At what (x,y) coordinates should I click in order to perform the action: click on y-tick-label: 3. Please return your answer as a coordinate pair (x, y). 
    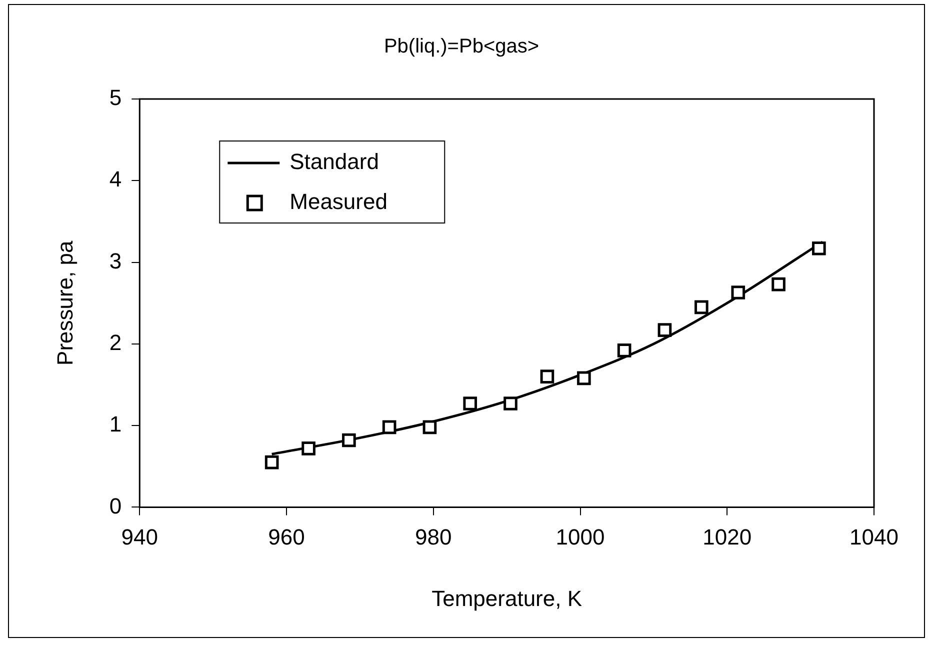
    Looking at the image, I should click on (115, 261).